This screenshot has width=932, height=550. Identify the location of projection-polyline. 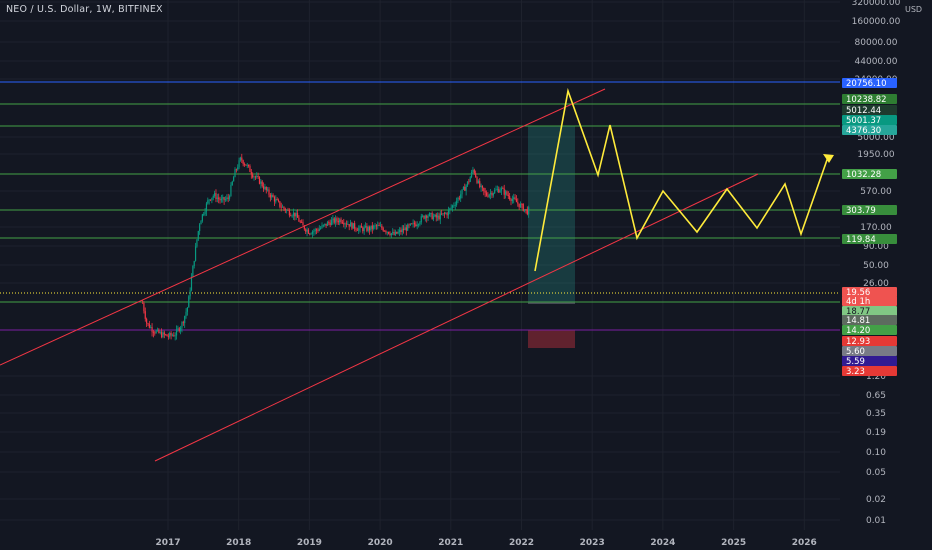
(681, 179).